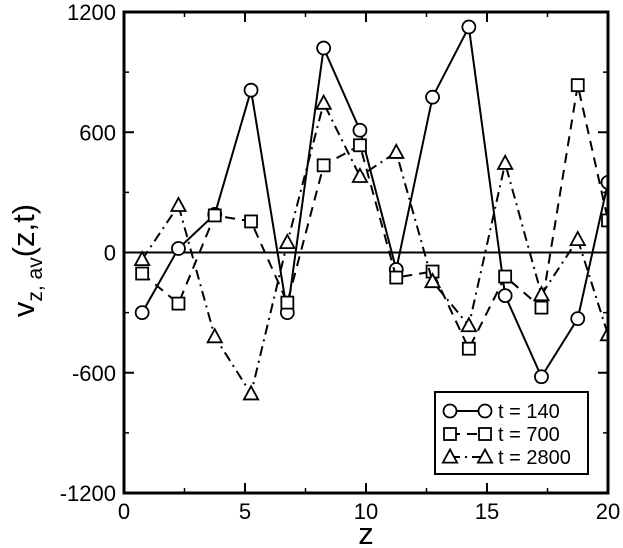  I want to click on y-tick-label-1: -1200, so click(88, 493).